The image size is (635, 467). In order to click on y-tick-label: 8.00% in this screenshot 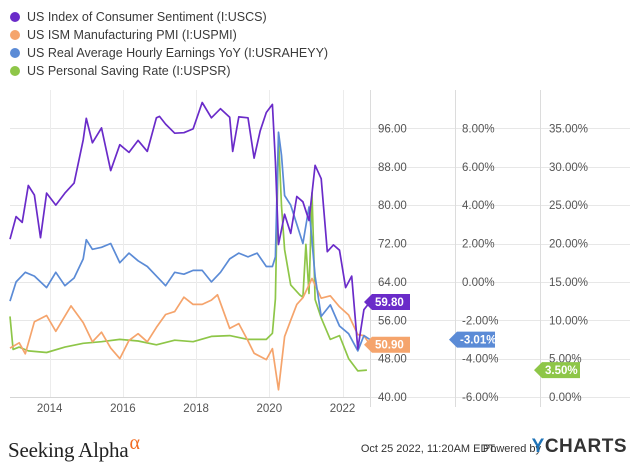, I will do `click(478, 129)`.